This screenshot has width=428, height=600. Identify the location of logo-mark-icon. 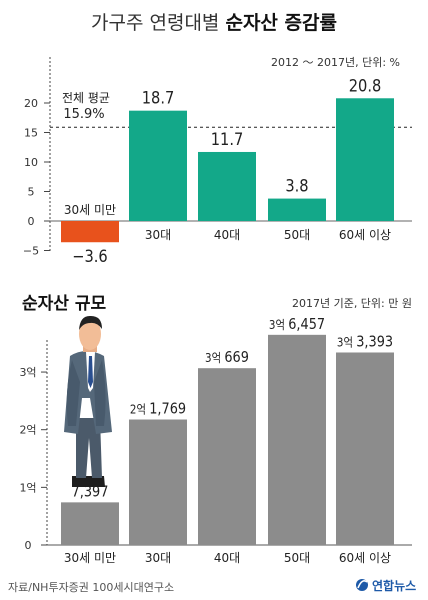
(362, 585).